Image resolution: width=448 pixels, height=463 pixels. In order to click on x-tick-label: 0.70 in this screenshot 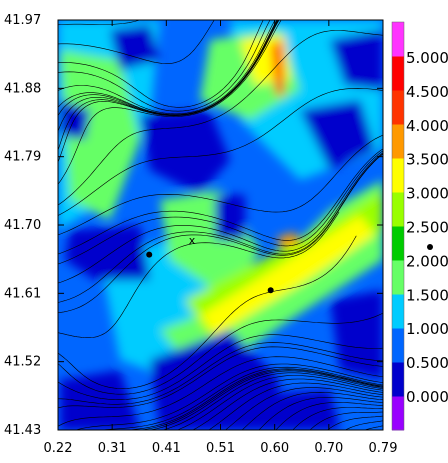, I will do `click(328, 448)`.